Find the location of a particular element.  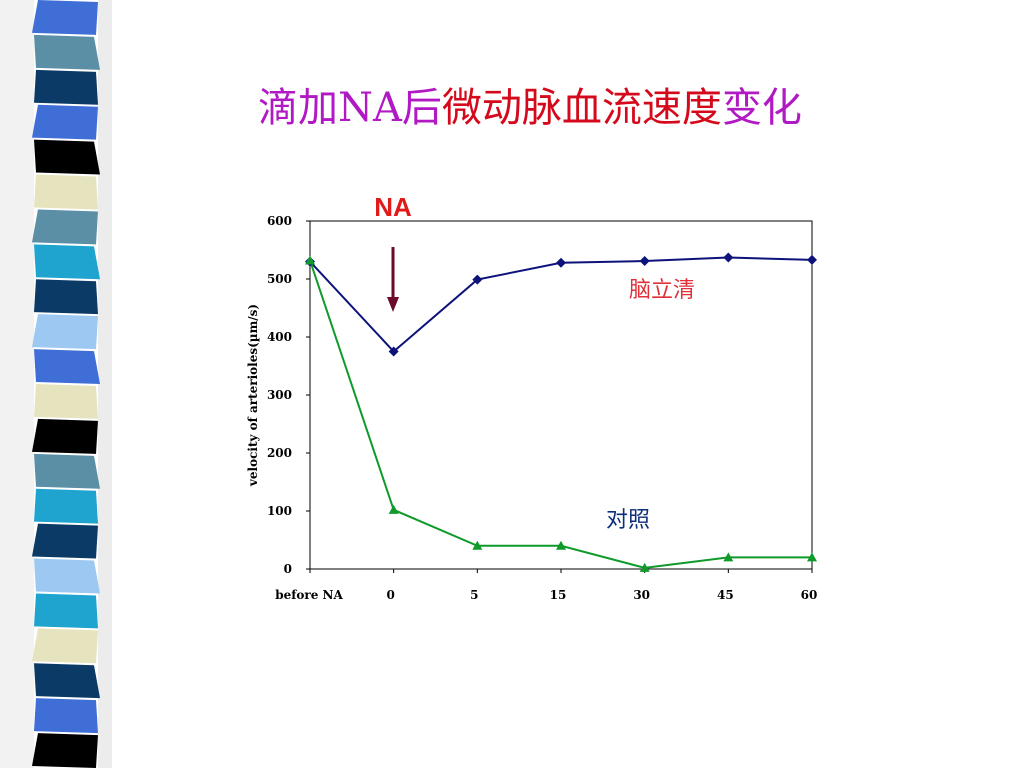

x-tick-label: 60 is located at coordinates (809, 595).